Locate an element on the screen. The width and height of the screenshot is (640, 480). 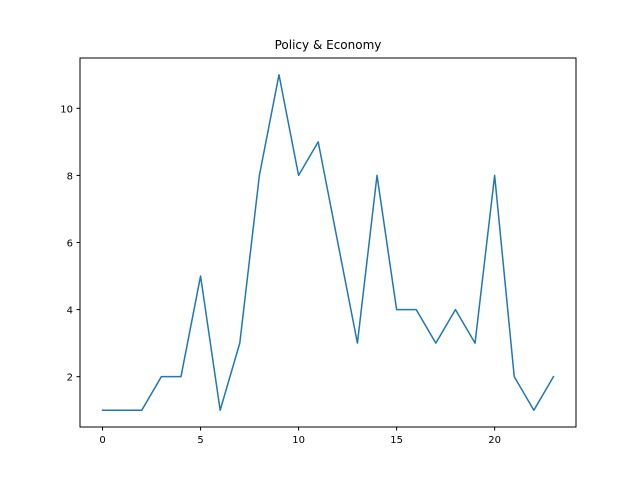
y-tick-label: 6 is located at coordinates (70, 244).